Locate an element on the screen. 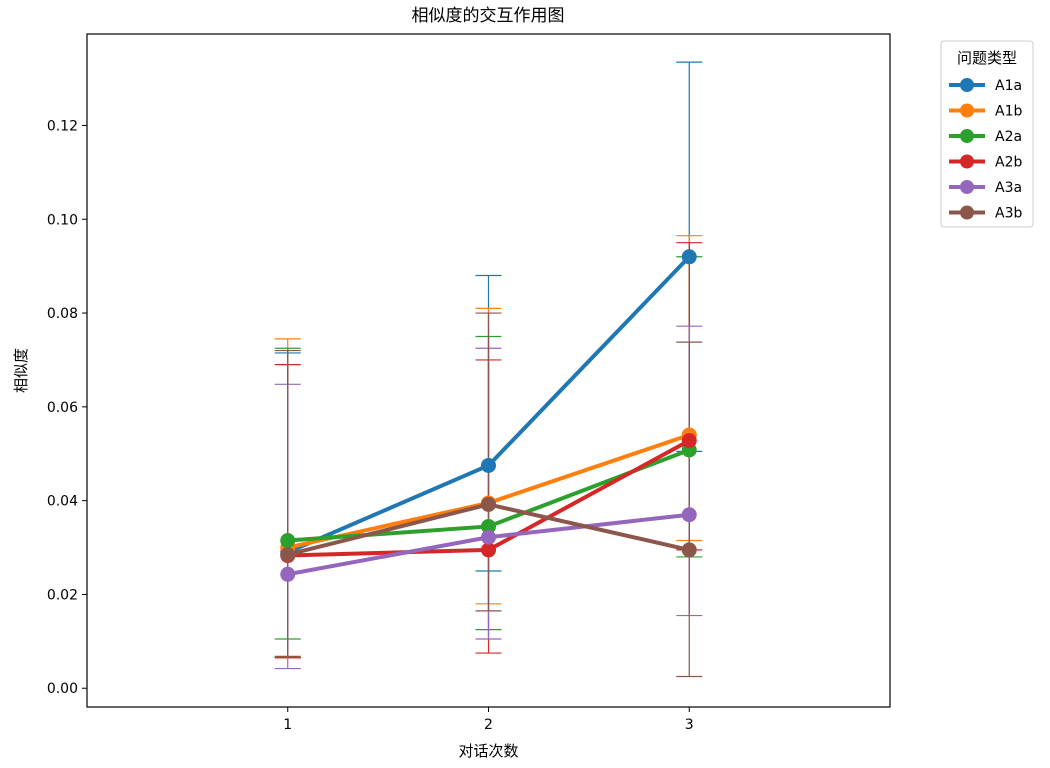 The height and width of the screenshot is (768, 1050). x-tick-label: 3 is located at coordinates (689, 725).